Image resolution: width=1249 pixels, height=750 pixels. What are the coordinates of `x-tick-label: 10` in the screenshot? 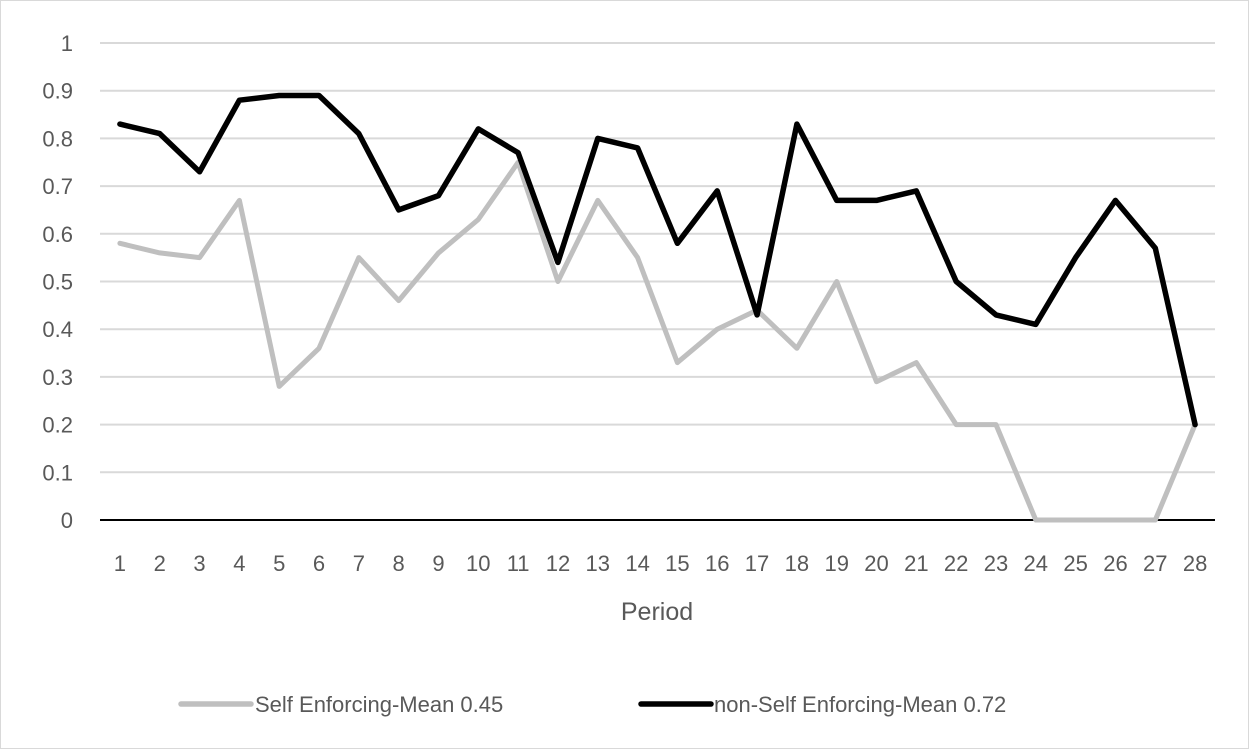 It's located at (478, 563).